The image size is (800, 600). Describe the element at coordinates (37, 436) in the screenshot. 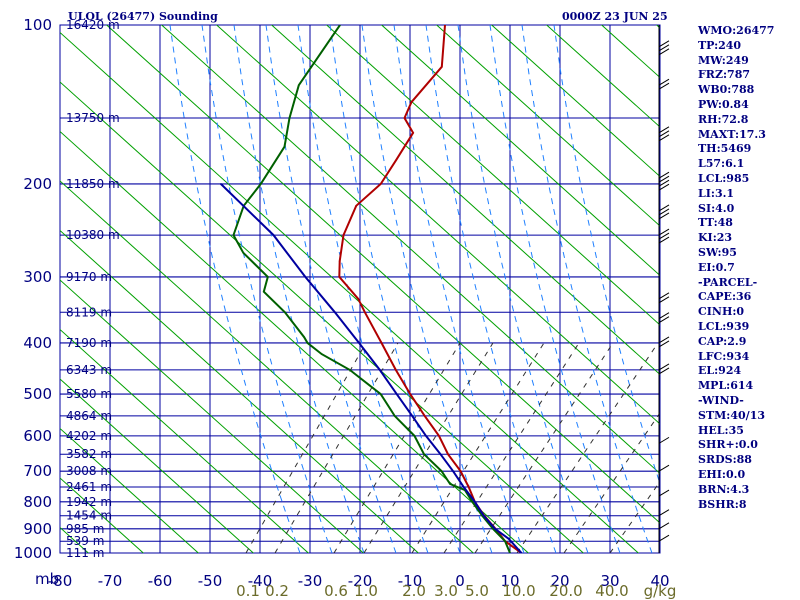

I see `y-tick-label: 600` at that location.